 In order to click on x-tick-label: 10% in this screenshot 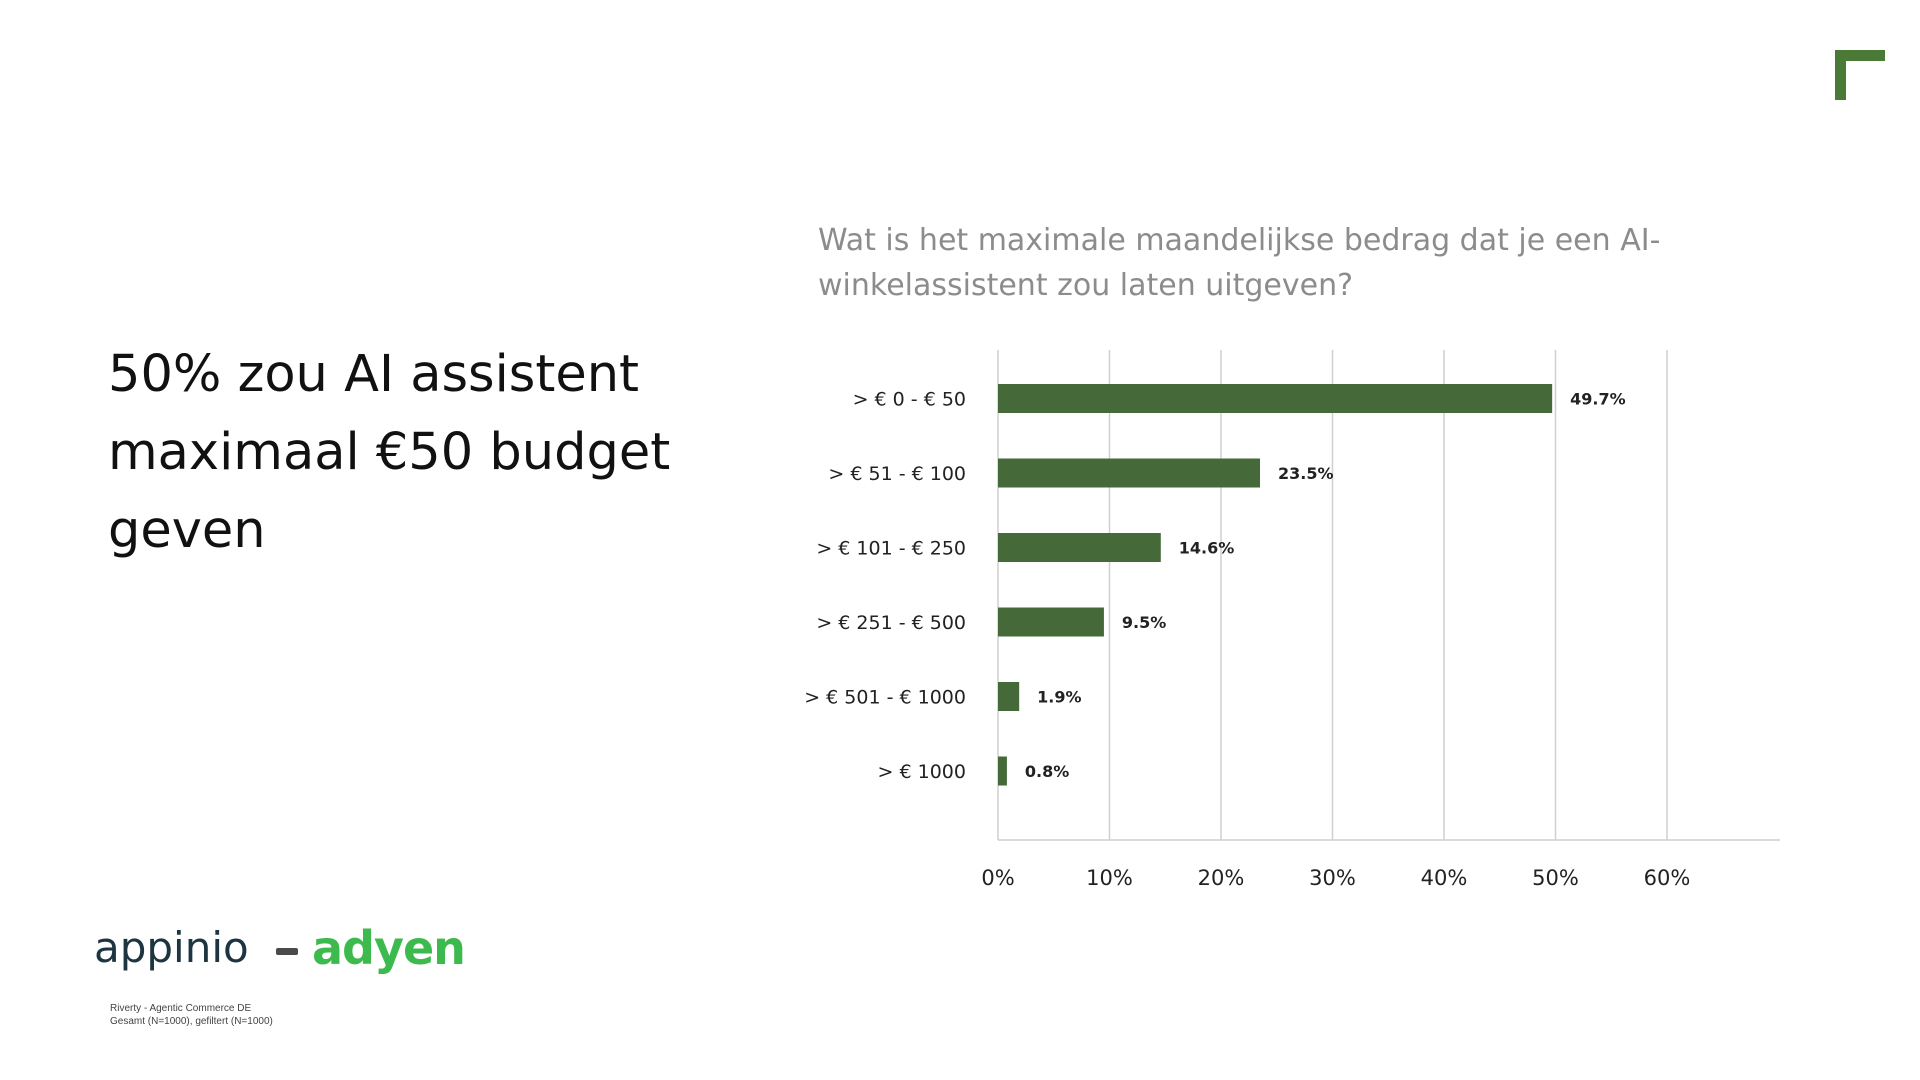, I will do `click(1109, 878)`.